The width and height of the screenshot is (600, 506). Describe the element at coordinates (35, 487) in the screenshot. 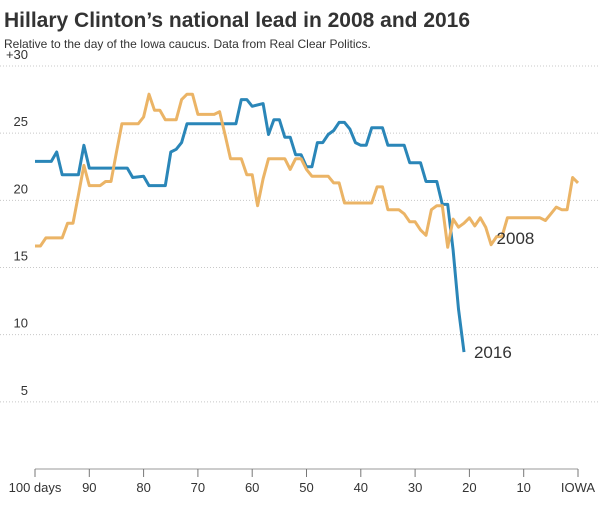

I see `x-tick-label: 100 days` at that location.